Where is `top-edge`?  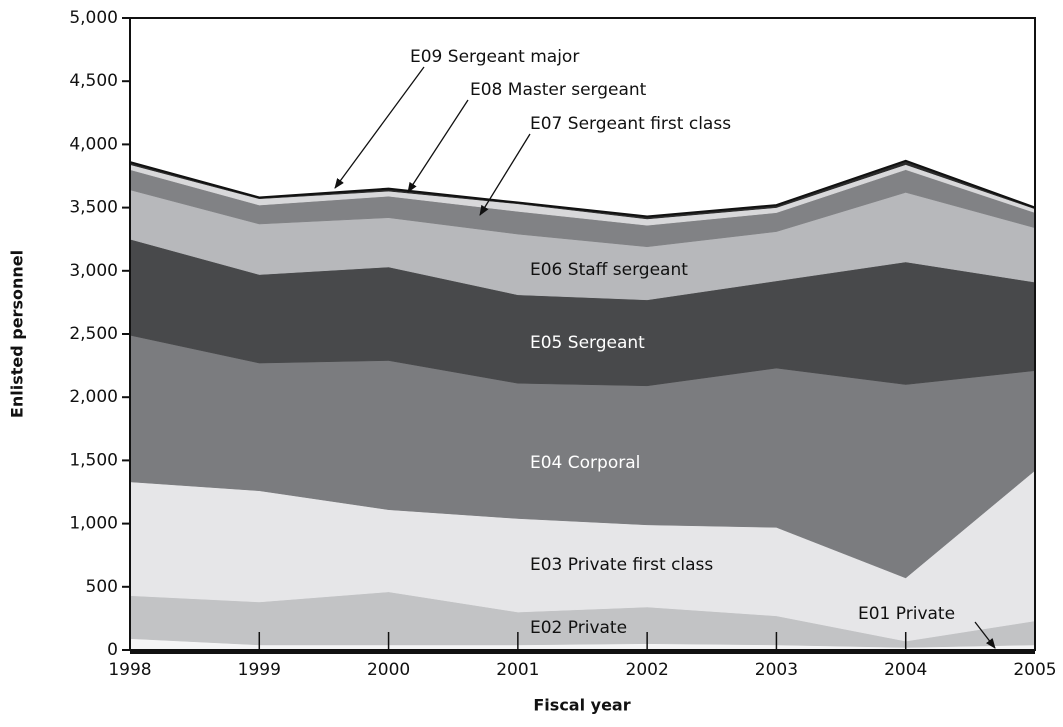 top-edge is located at coordinates (582, 188).